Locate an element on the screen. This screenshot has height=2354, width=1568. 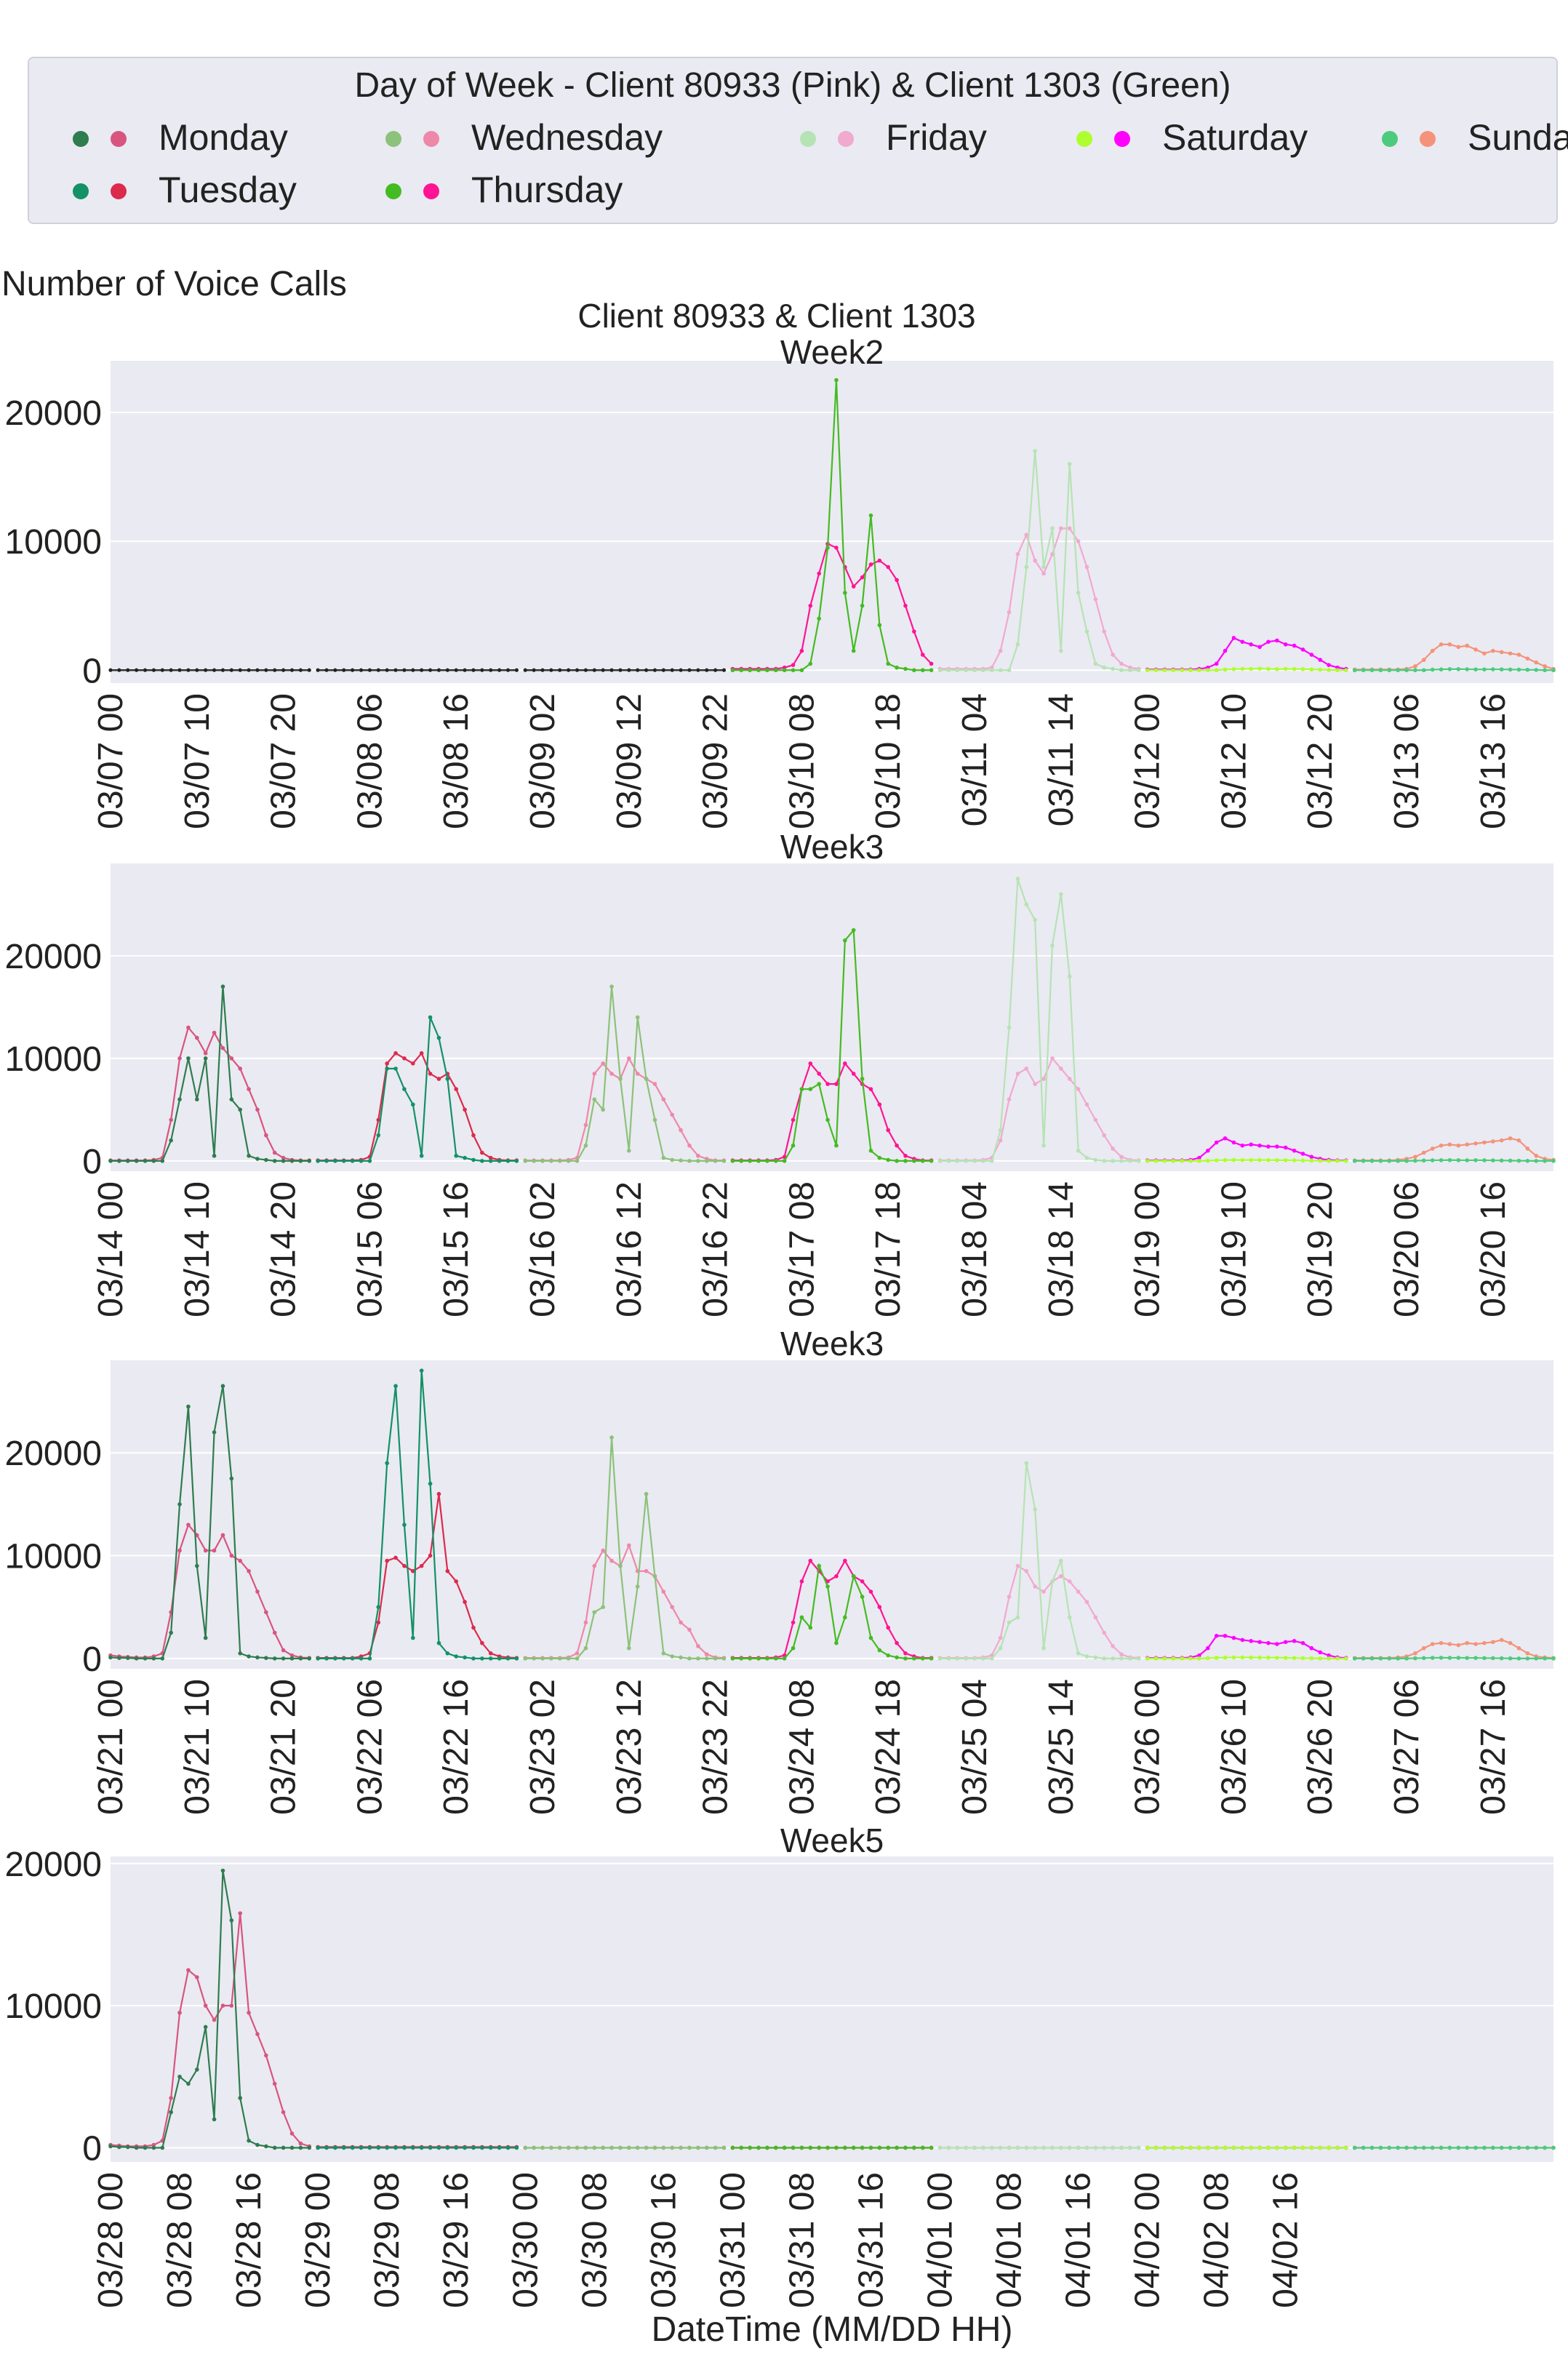
legend-label: Monday is located at coordinates (223, 137).